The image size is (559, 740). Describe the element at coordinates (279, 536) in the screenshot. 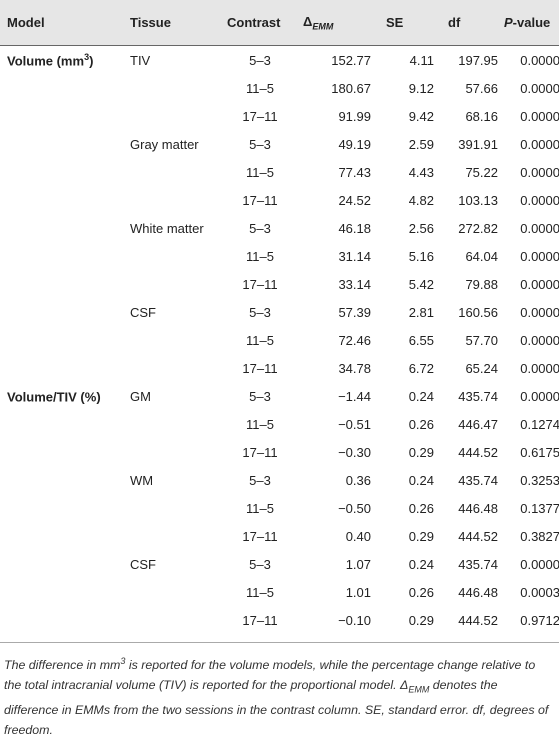

I see `table-row: 17–11 0.40 0.29 444.52 0.3827` at that location.